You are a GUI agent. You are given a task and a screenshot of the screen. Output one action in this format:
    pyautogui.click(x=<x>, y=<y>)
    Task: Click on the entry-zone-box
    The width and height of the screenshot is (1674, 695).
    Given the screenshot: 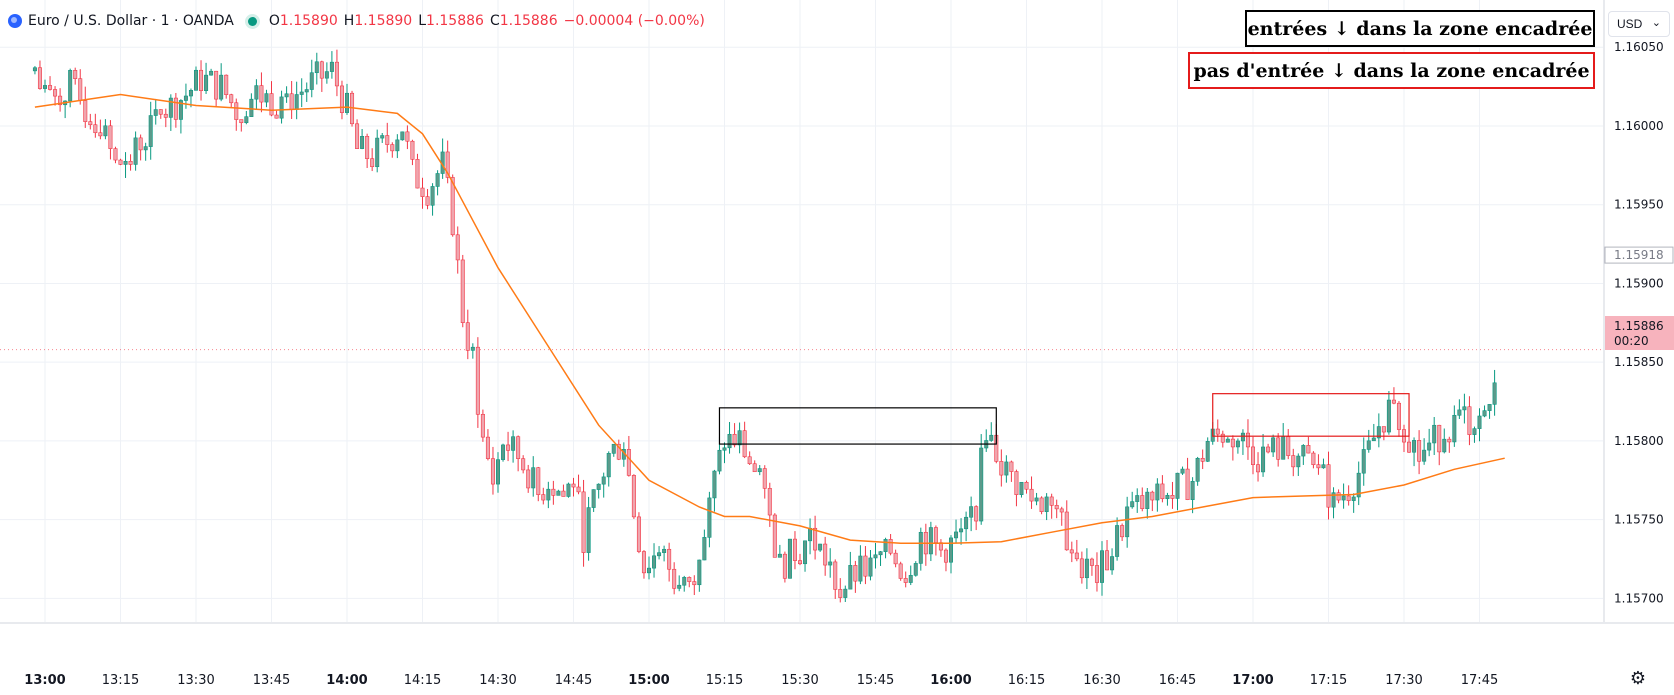 What is the action you would take?
    pyautogui.click(x=857, y=426)
    